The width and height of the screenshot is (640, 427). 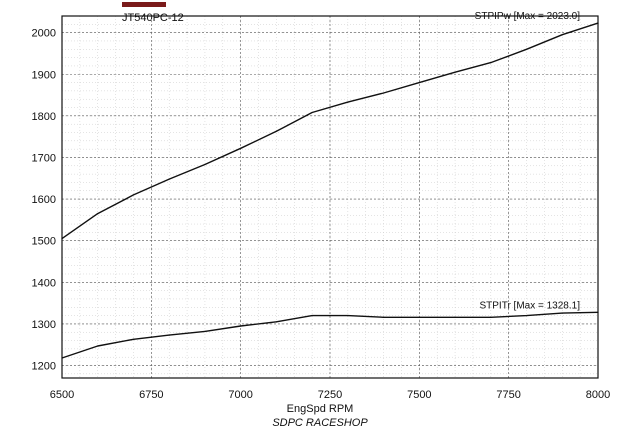 What do you see at coordinates (529, 305) in the screenshot?
I see `series-label-2: STPITr [Max = 1328.1]` at bounding box center [529, 305].